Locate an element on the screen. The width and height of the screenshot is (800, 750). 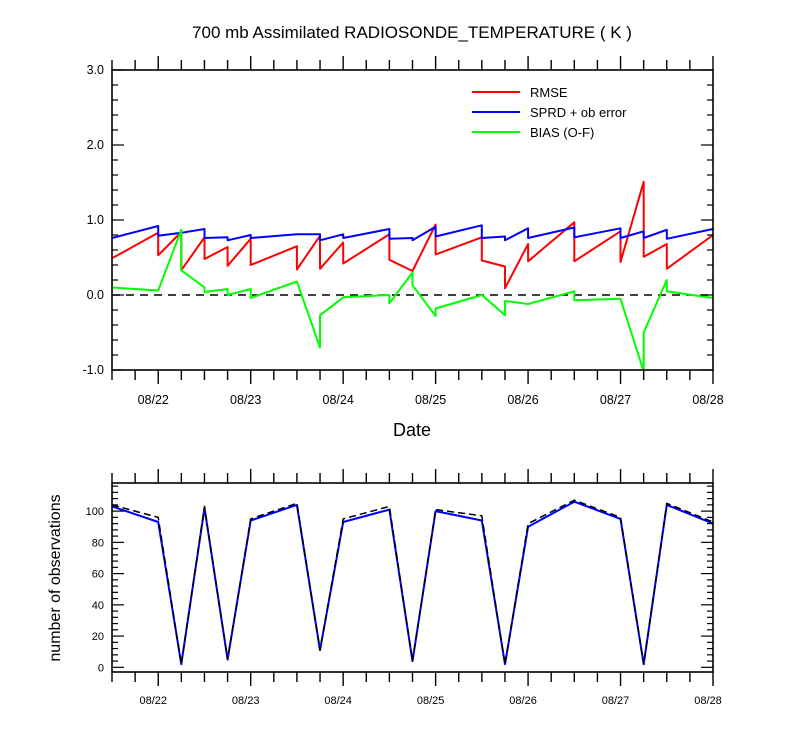
y-tick-label: 2.0 is located at coordinates (95, 145).